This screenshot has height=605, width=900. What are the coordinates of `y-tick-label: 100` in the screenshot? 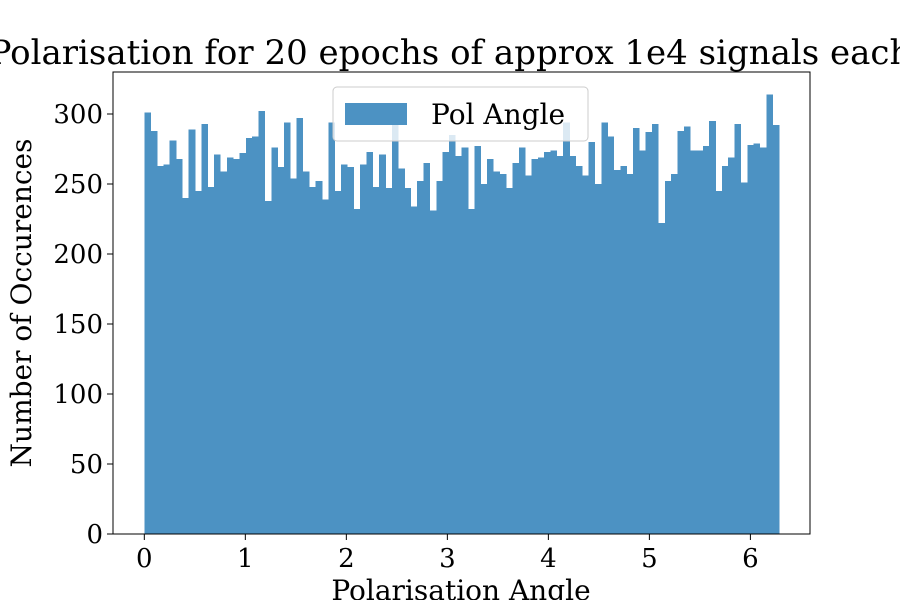 It's located at (78, 395).